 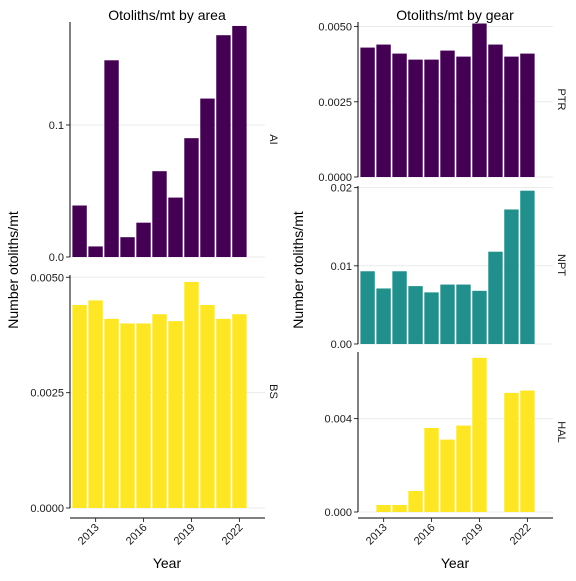 What do you see at coordinates (511, 276) in the screenshot?
I see `bar-npt-2021` at bounding box center [511, 276].